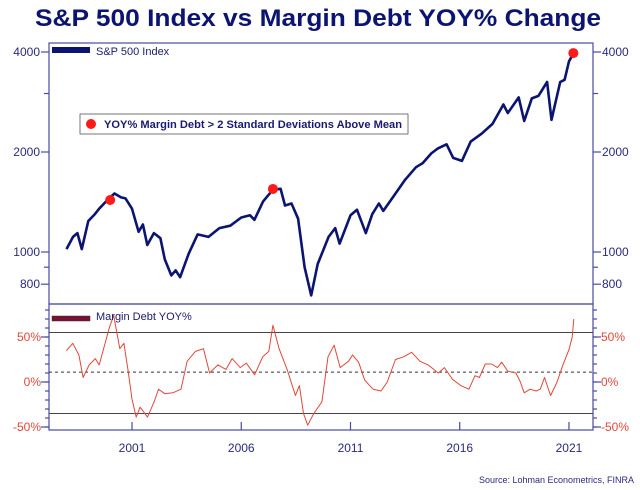 The width and height of the screenshot is (640, 490). Describe the element at coordinates (615, 152) in the screenshot. I see `y-tick-label-right: 2000` at that location.